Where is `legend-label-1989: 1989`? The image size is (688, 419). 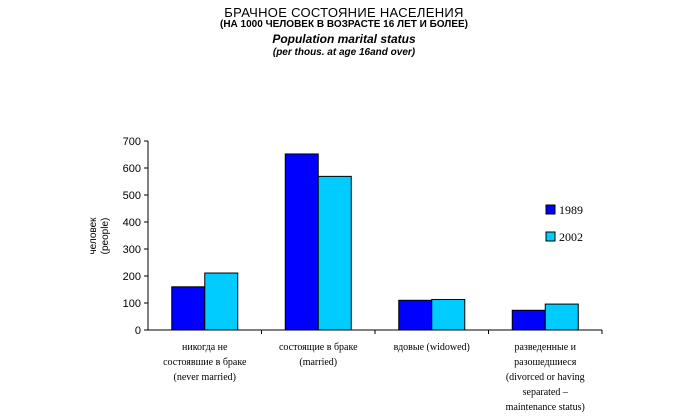
legend-label-1989: 1989 is located at coordinates (571, 210).